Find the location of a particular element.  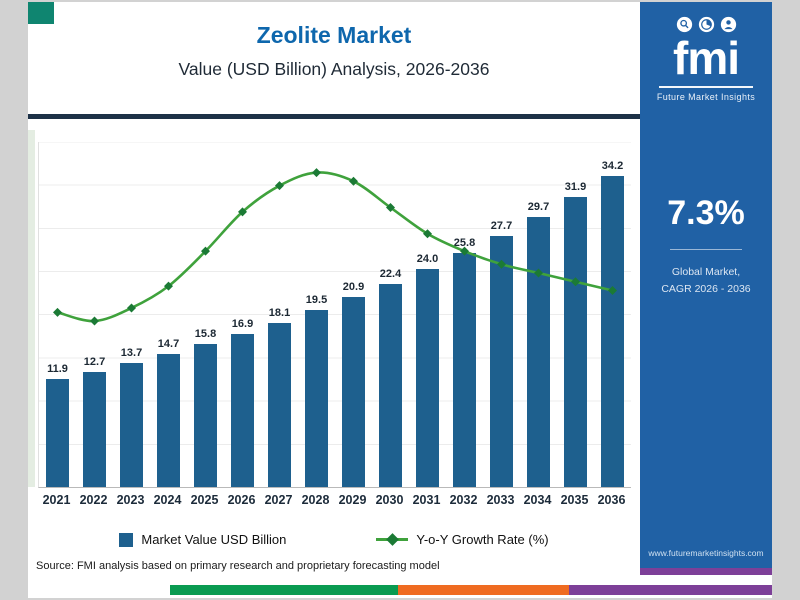

bar-value-label-2028: 19.5 is located at coordinates (316, 300).